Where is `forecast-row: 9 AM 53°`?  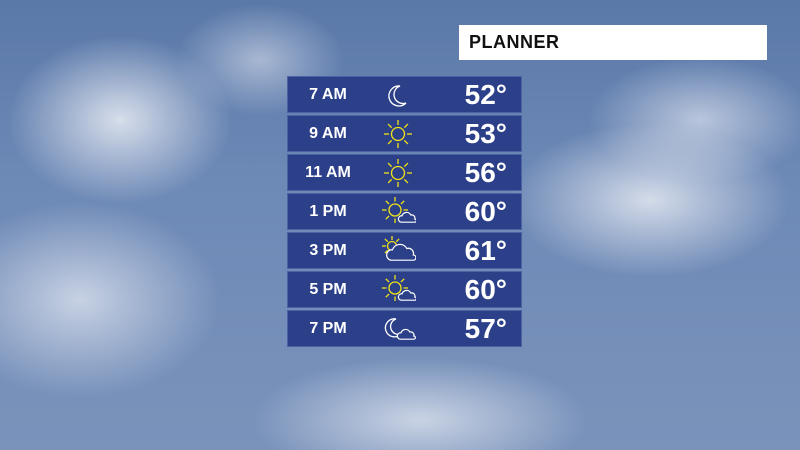 forecast-row: 9 AM 53° is located at coordinates (404, 133).